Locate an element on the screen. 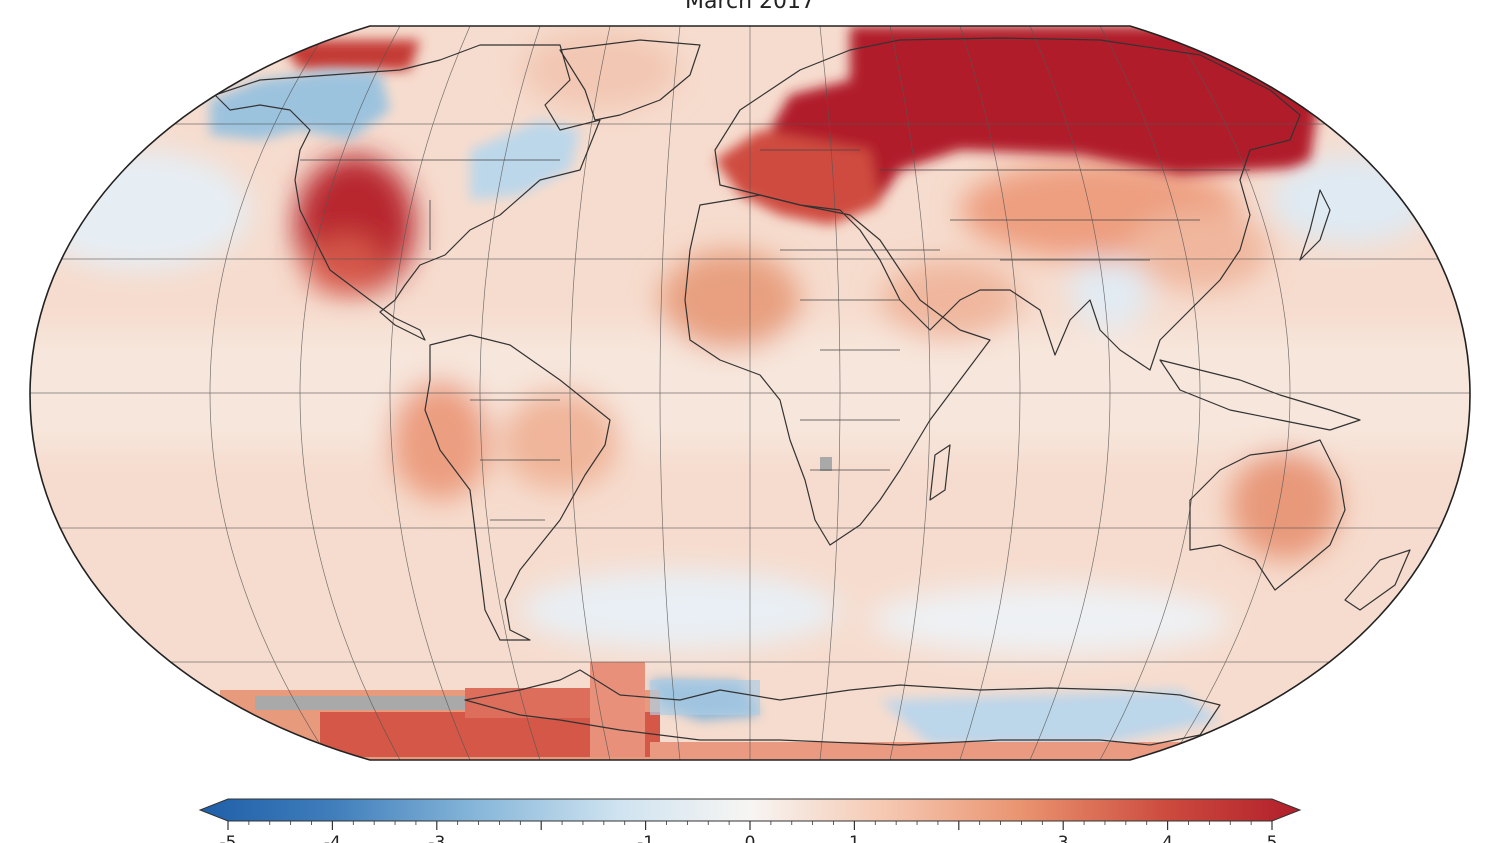 This screenshot has width=1500, height=843. colorbar-tick-label: -4 is located at coordinates (332, 838).